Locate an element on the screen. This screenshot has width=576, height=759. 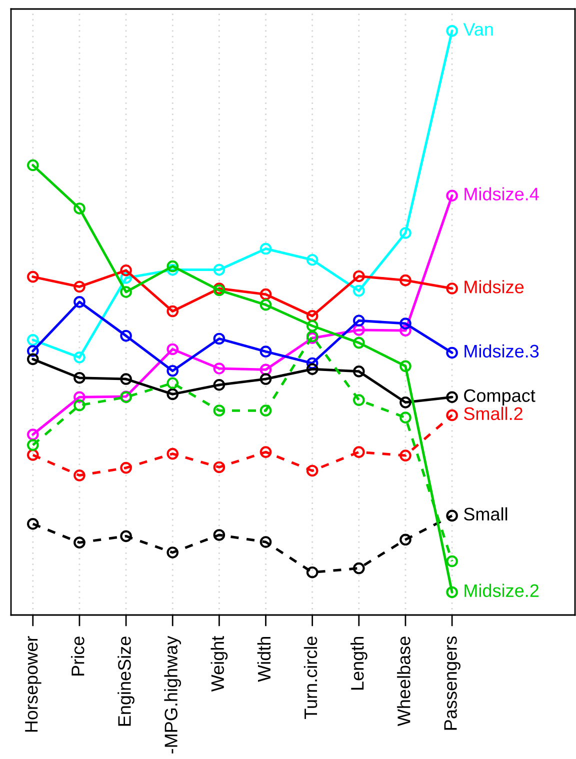
series-label: Van is located at coordinates (478, 29).